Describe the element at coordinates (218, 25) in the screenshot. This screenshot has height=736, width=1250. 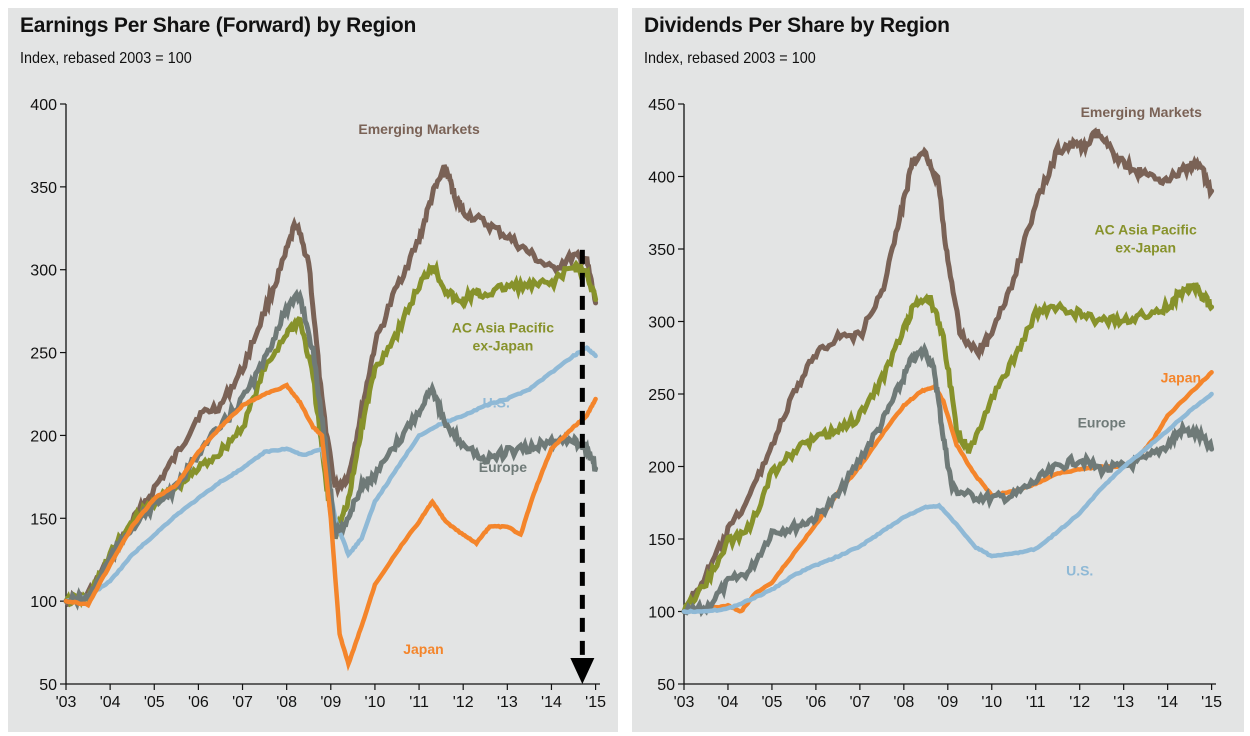
I see `chart-title: Earnings Per Share (Forward) by Region` at that location.